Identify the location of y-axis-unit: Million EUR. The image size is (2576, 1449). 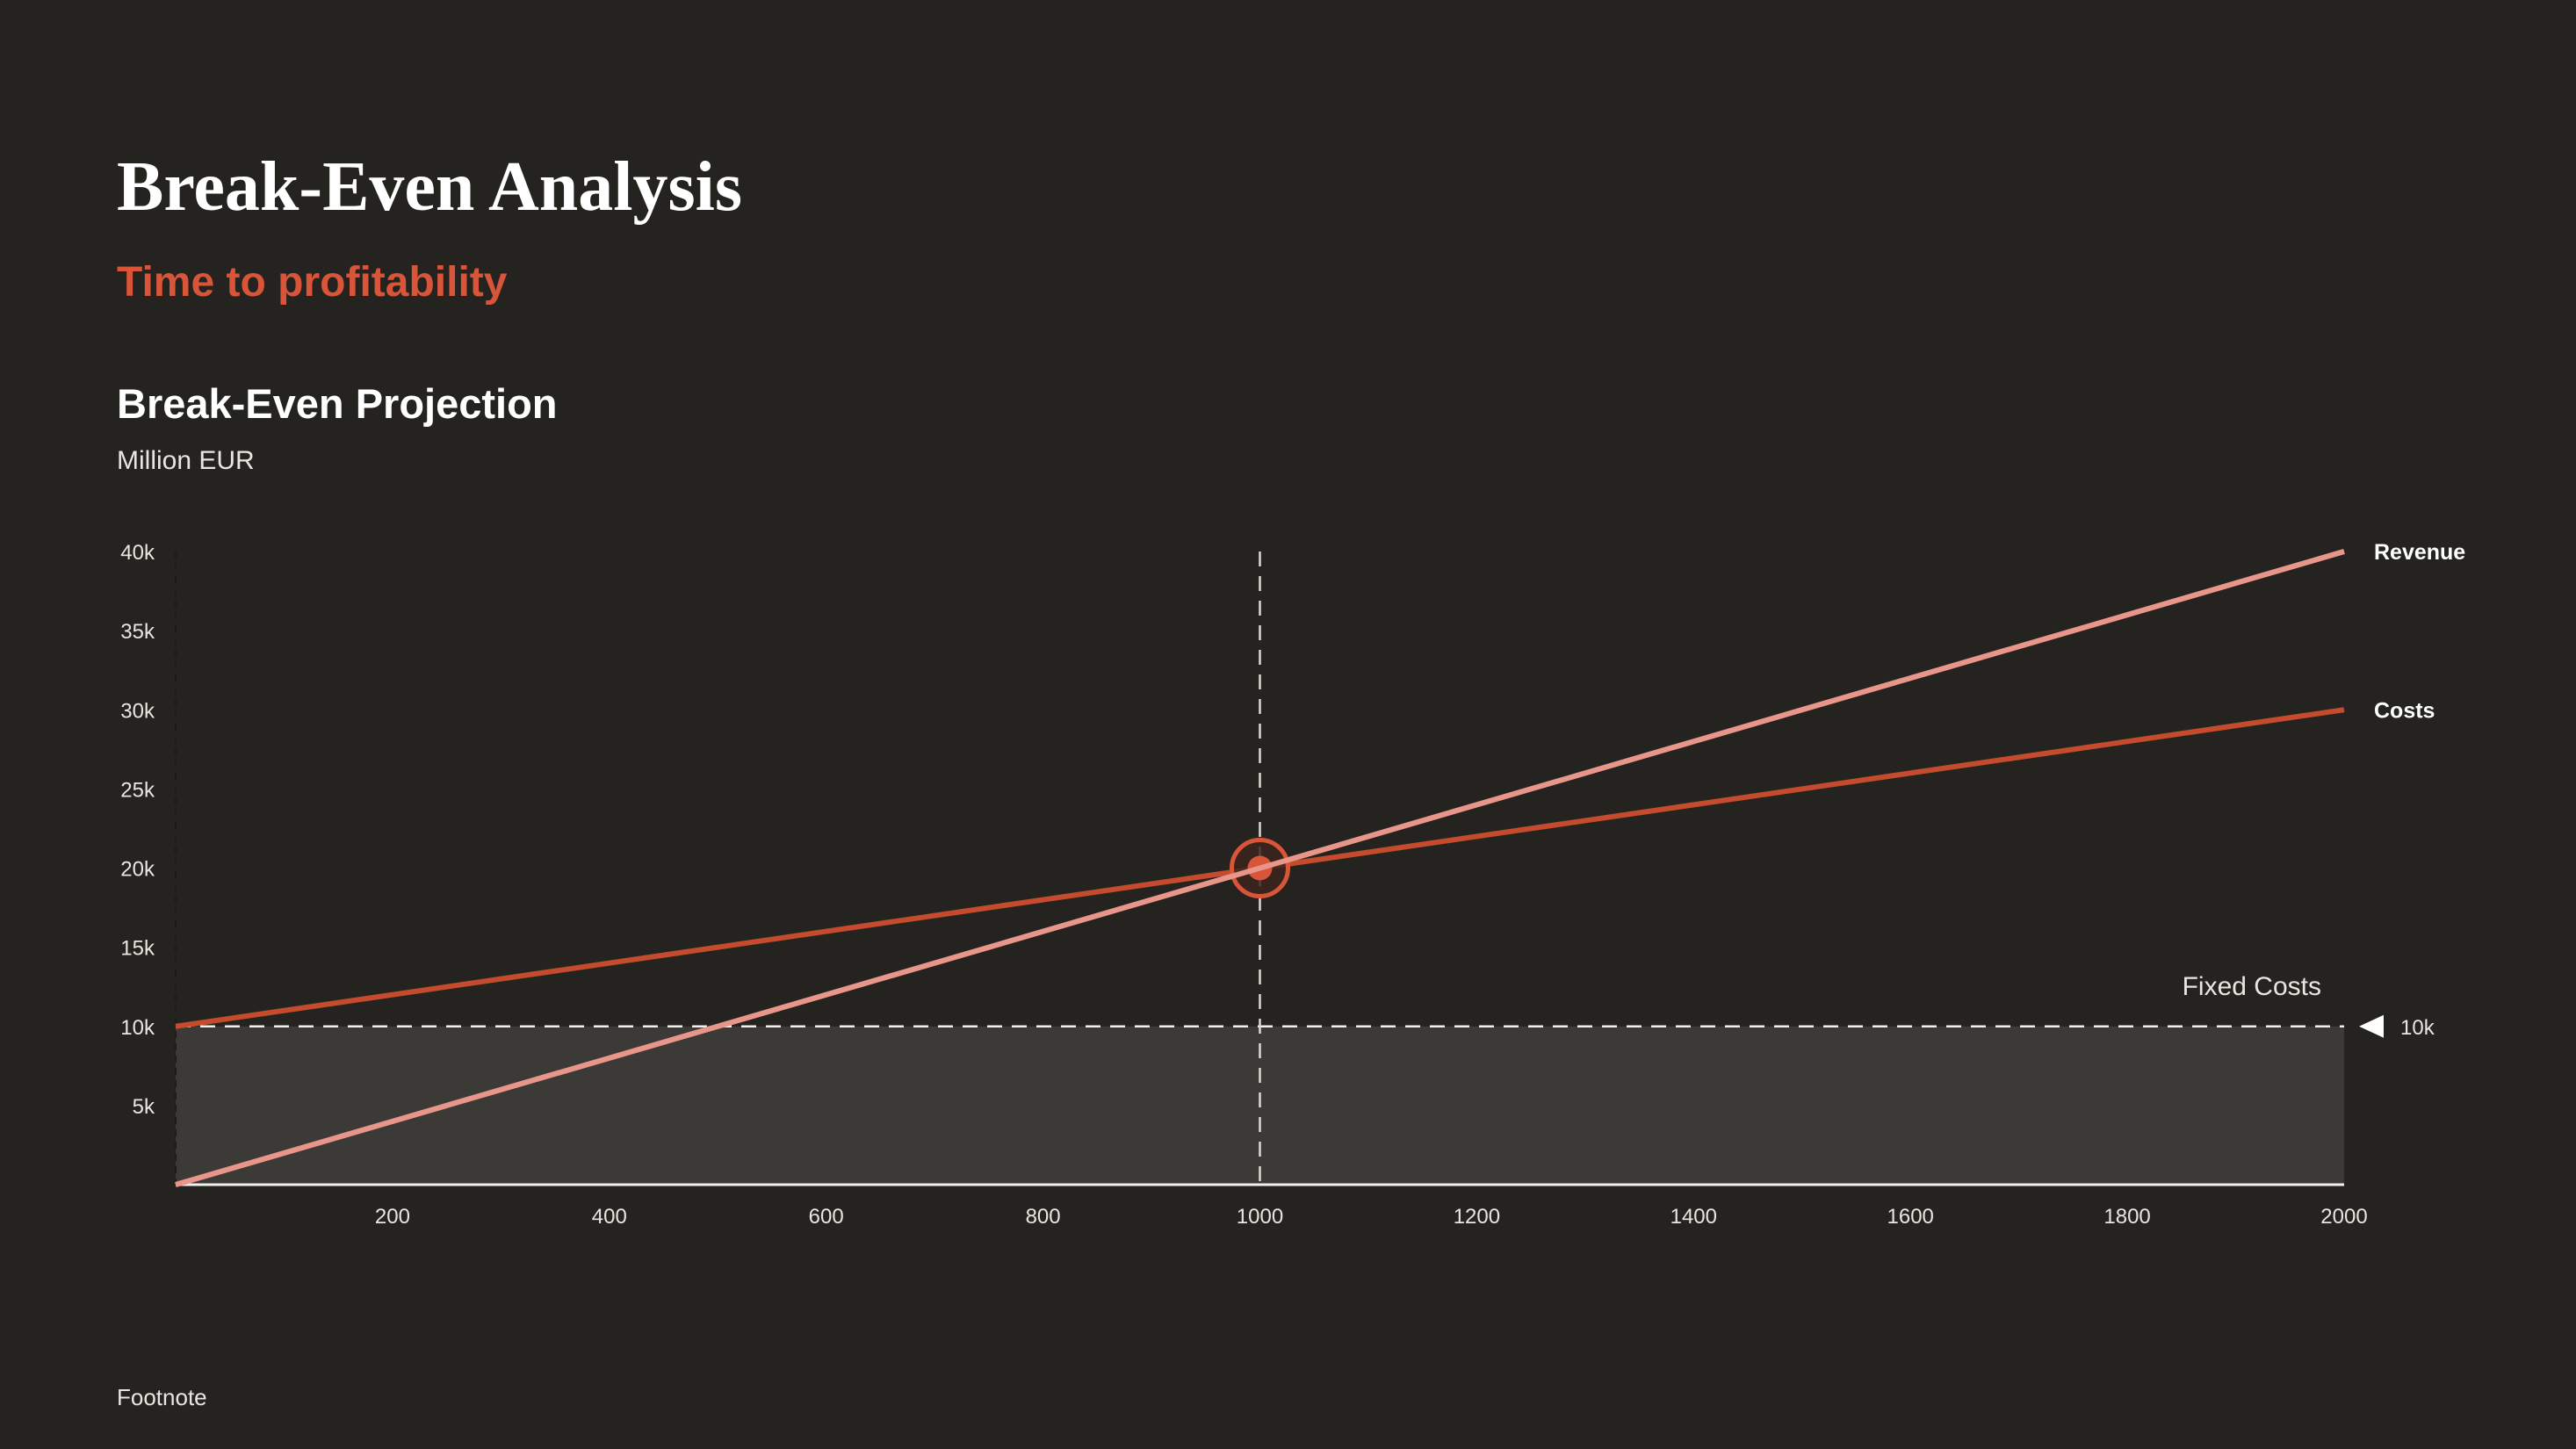
(186, 460).